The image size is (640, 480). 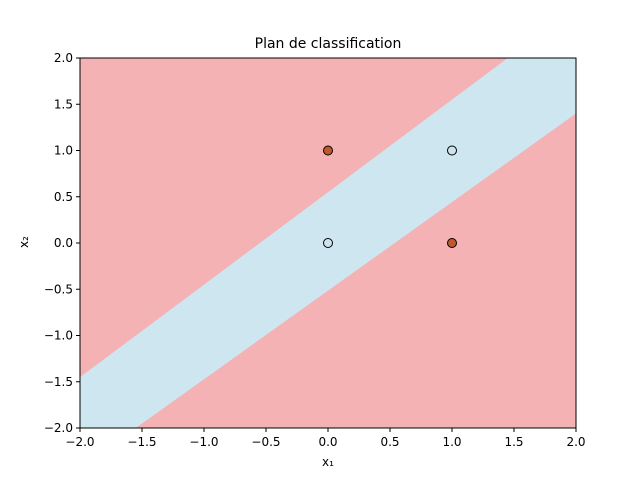 I want to click on x-tick-label: −1.0, so click(x=203, y=442).